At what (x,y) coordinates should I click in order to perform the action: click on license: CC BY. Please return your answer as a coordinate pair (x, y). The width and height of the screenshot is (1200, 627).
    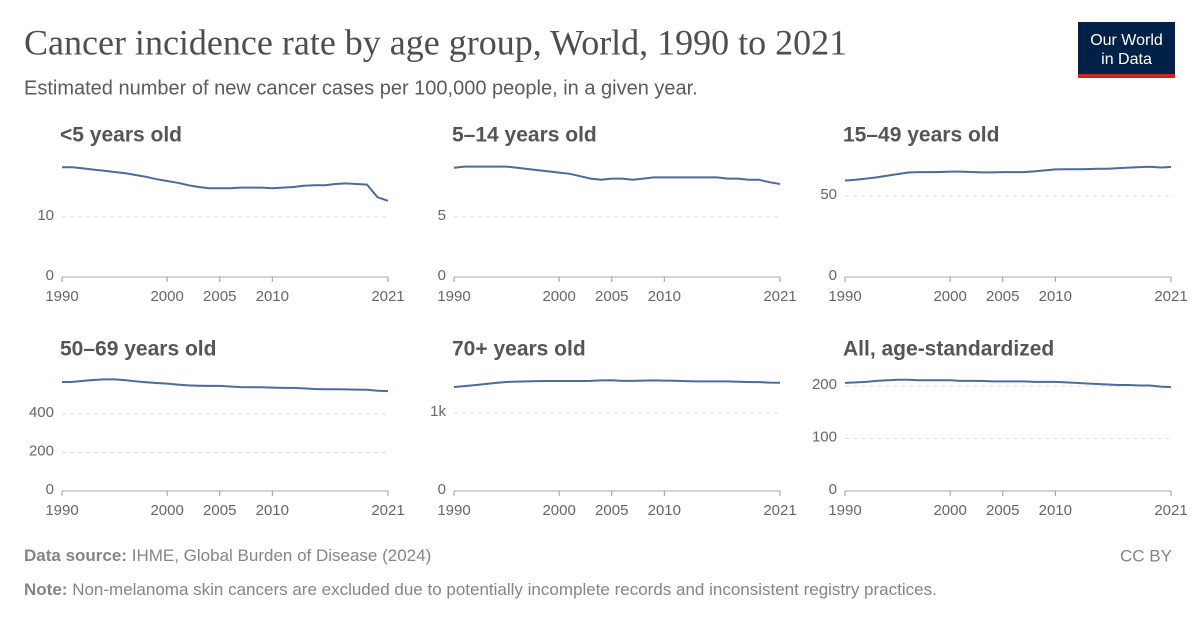
    Looking at the image, I should click on (1146, 555).